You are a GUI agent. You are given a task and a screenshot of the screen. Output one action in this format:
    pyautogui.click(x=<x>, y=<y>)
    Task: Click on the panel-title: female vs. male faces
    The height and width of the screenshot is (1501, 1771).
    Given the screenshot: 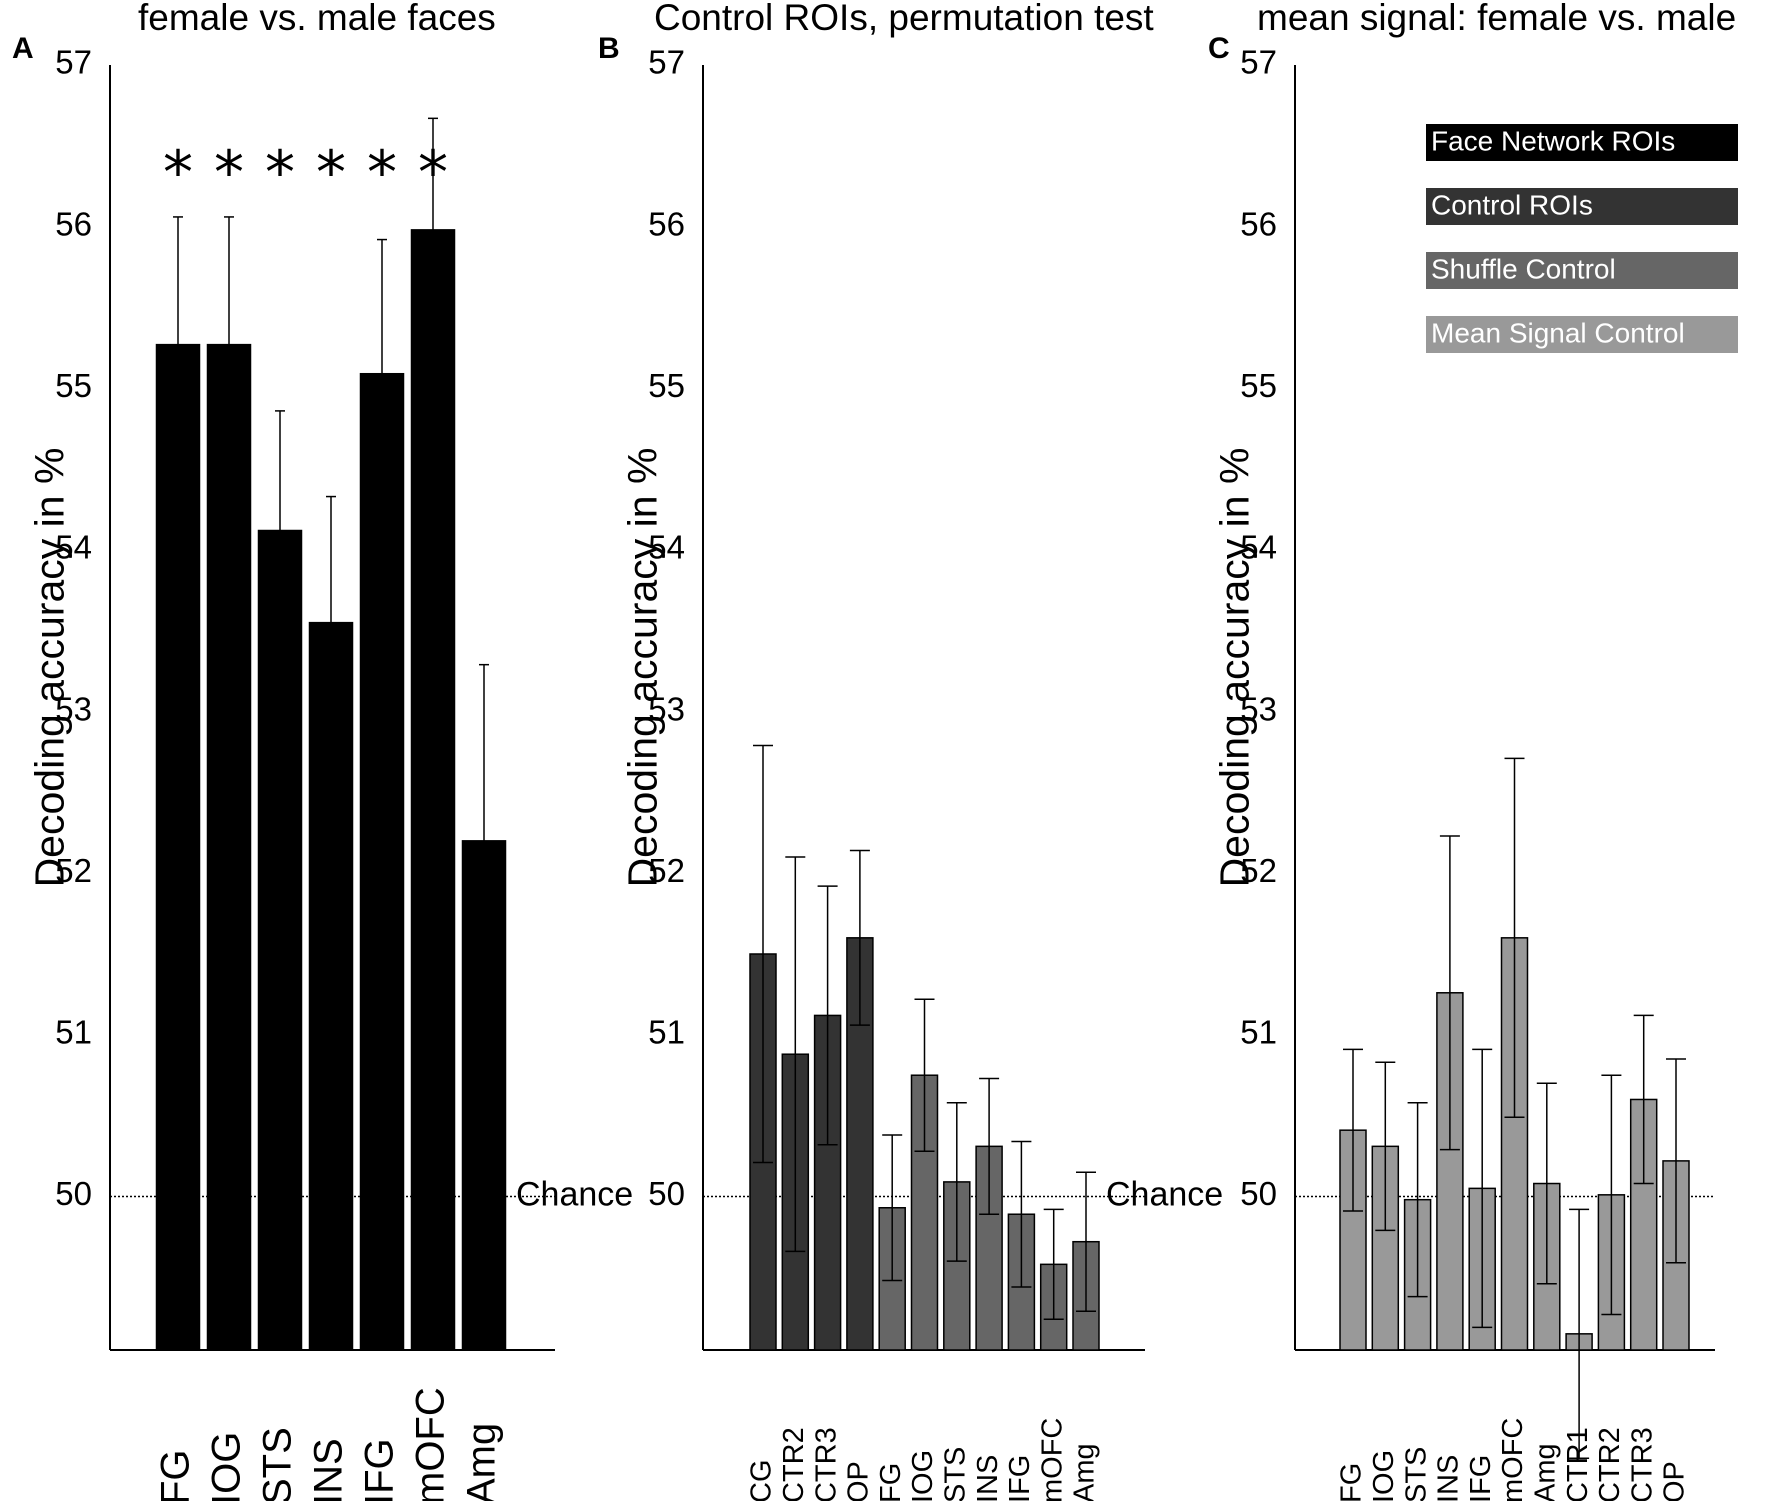 What is the action you would take?
    pyautogui.click(x=317, y=19)
    